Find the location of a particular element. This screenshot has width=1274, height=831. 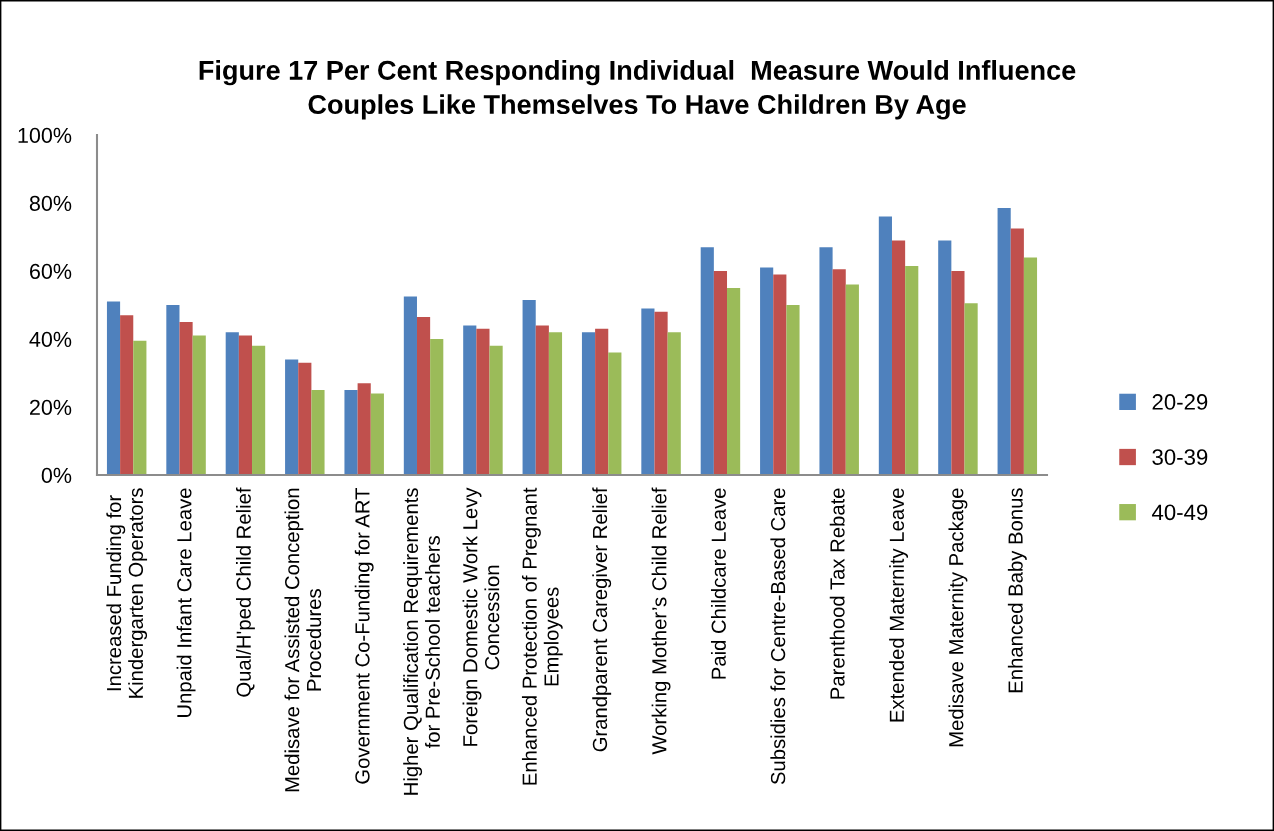

x-tick-label: Grandparent Caregiver Relief is located at coordinates (602, 619).